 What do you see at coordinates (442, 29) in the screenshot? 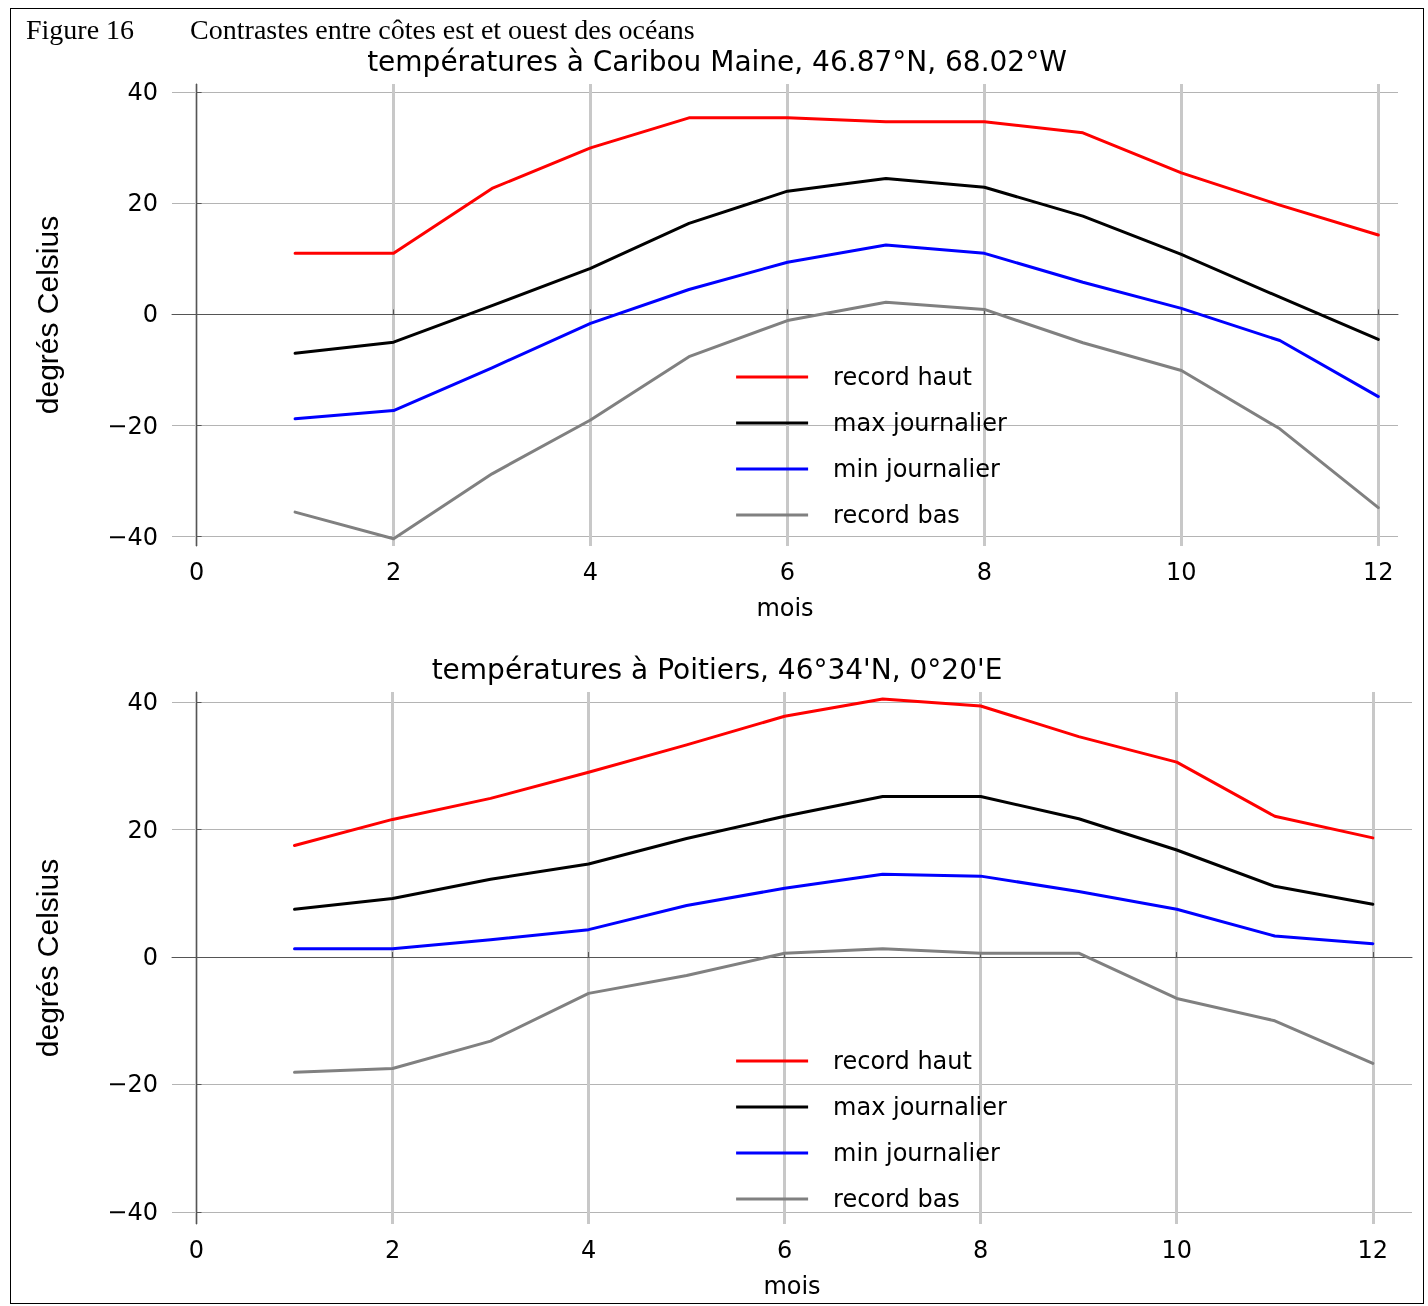
I see `text: Contrastes entre côtes est et ouest des océans` at bounding box center [442, 29].